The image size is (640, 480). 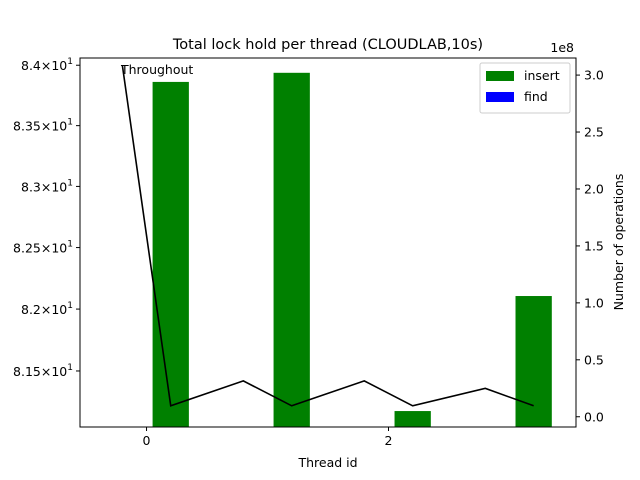 I want to click on left-tick-label-8.35: 8.35×101, so click(x=43, y=126).